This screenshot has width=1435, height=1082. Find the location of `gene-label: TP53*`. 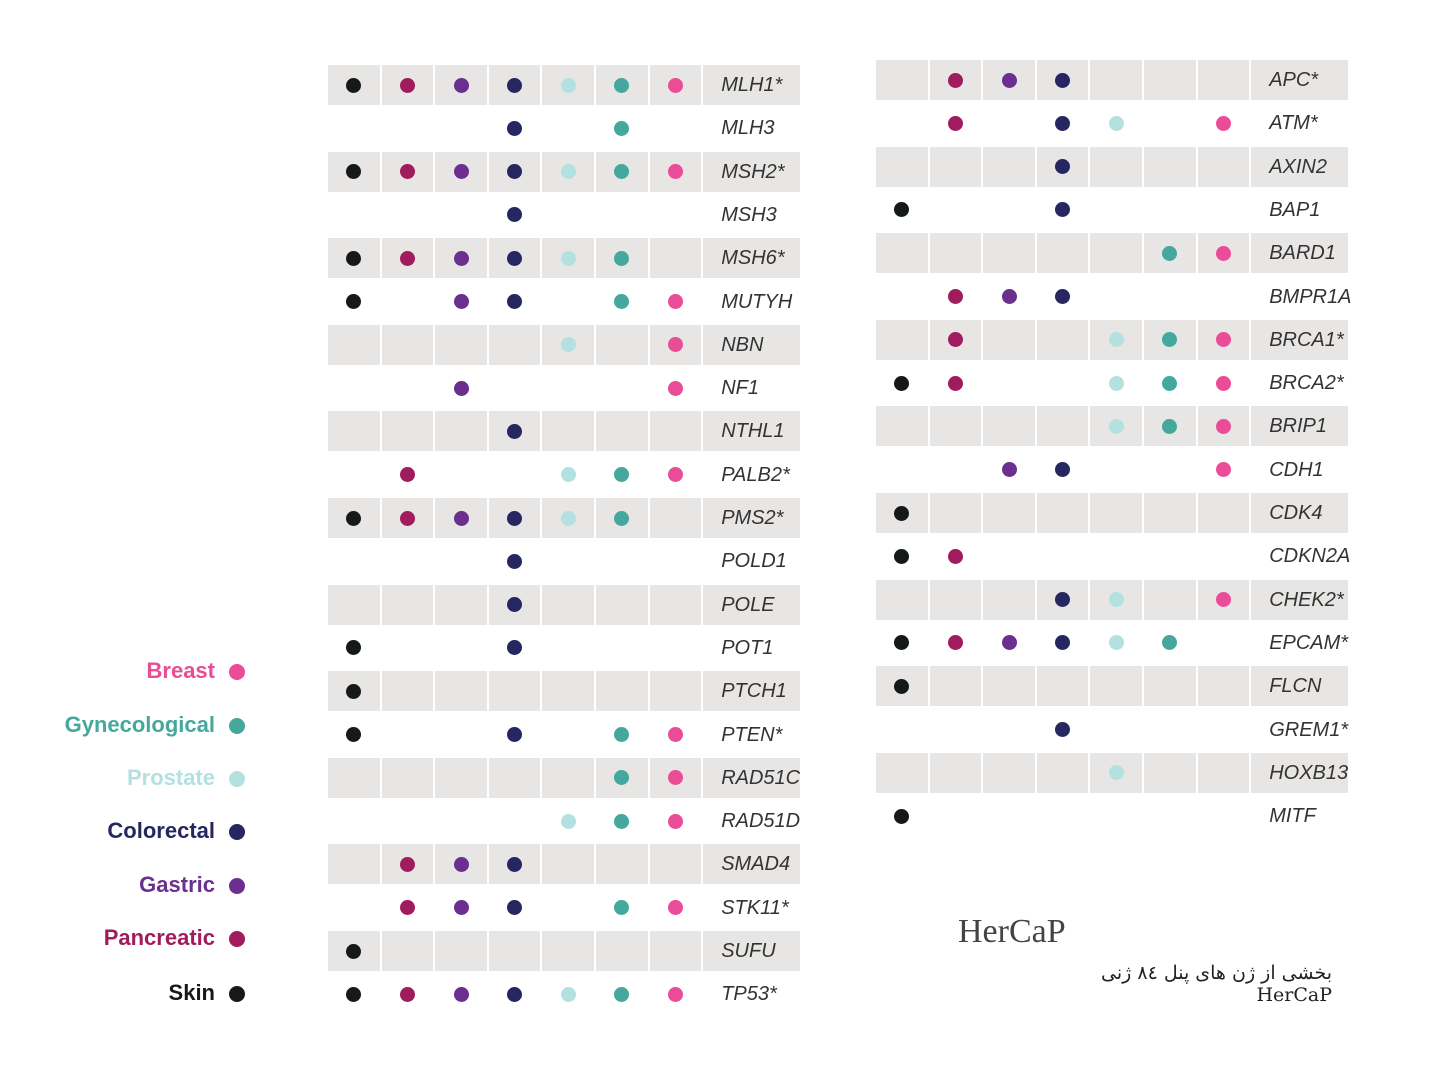

gene-label: TP53* is located at coordinates (749, 994).